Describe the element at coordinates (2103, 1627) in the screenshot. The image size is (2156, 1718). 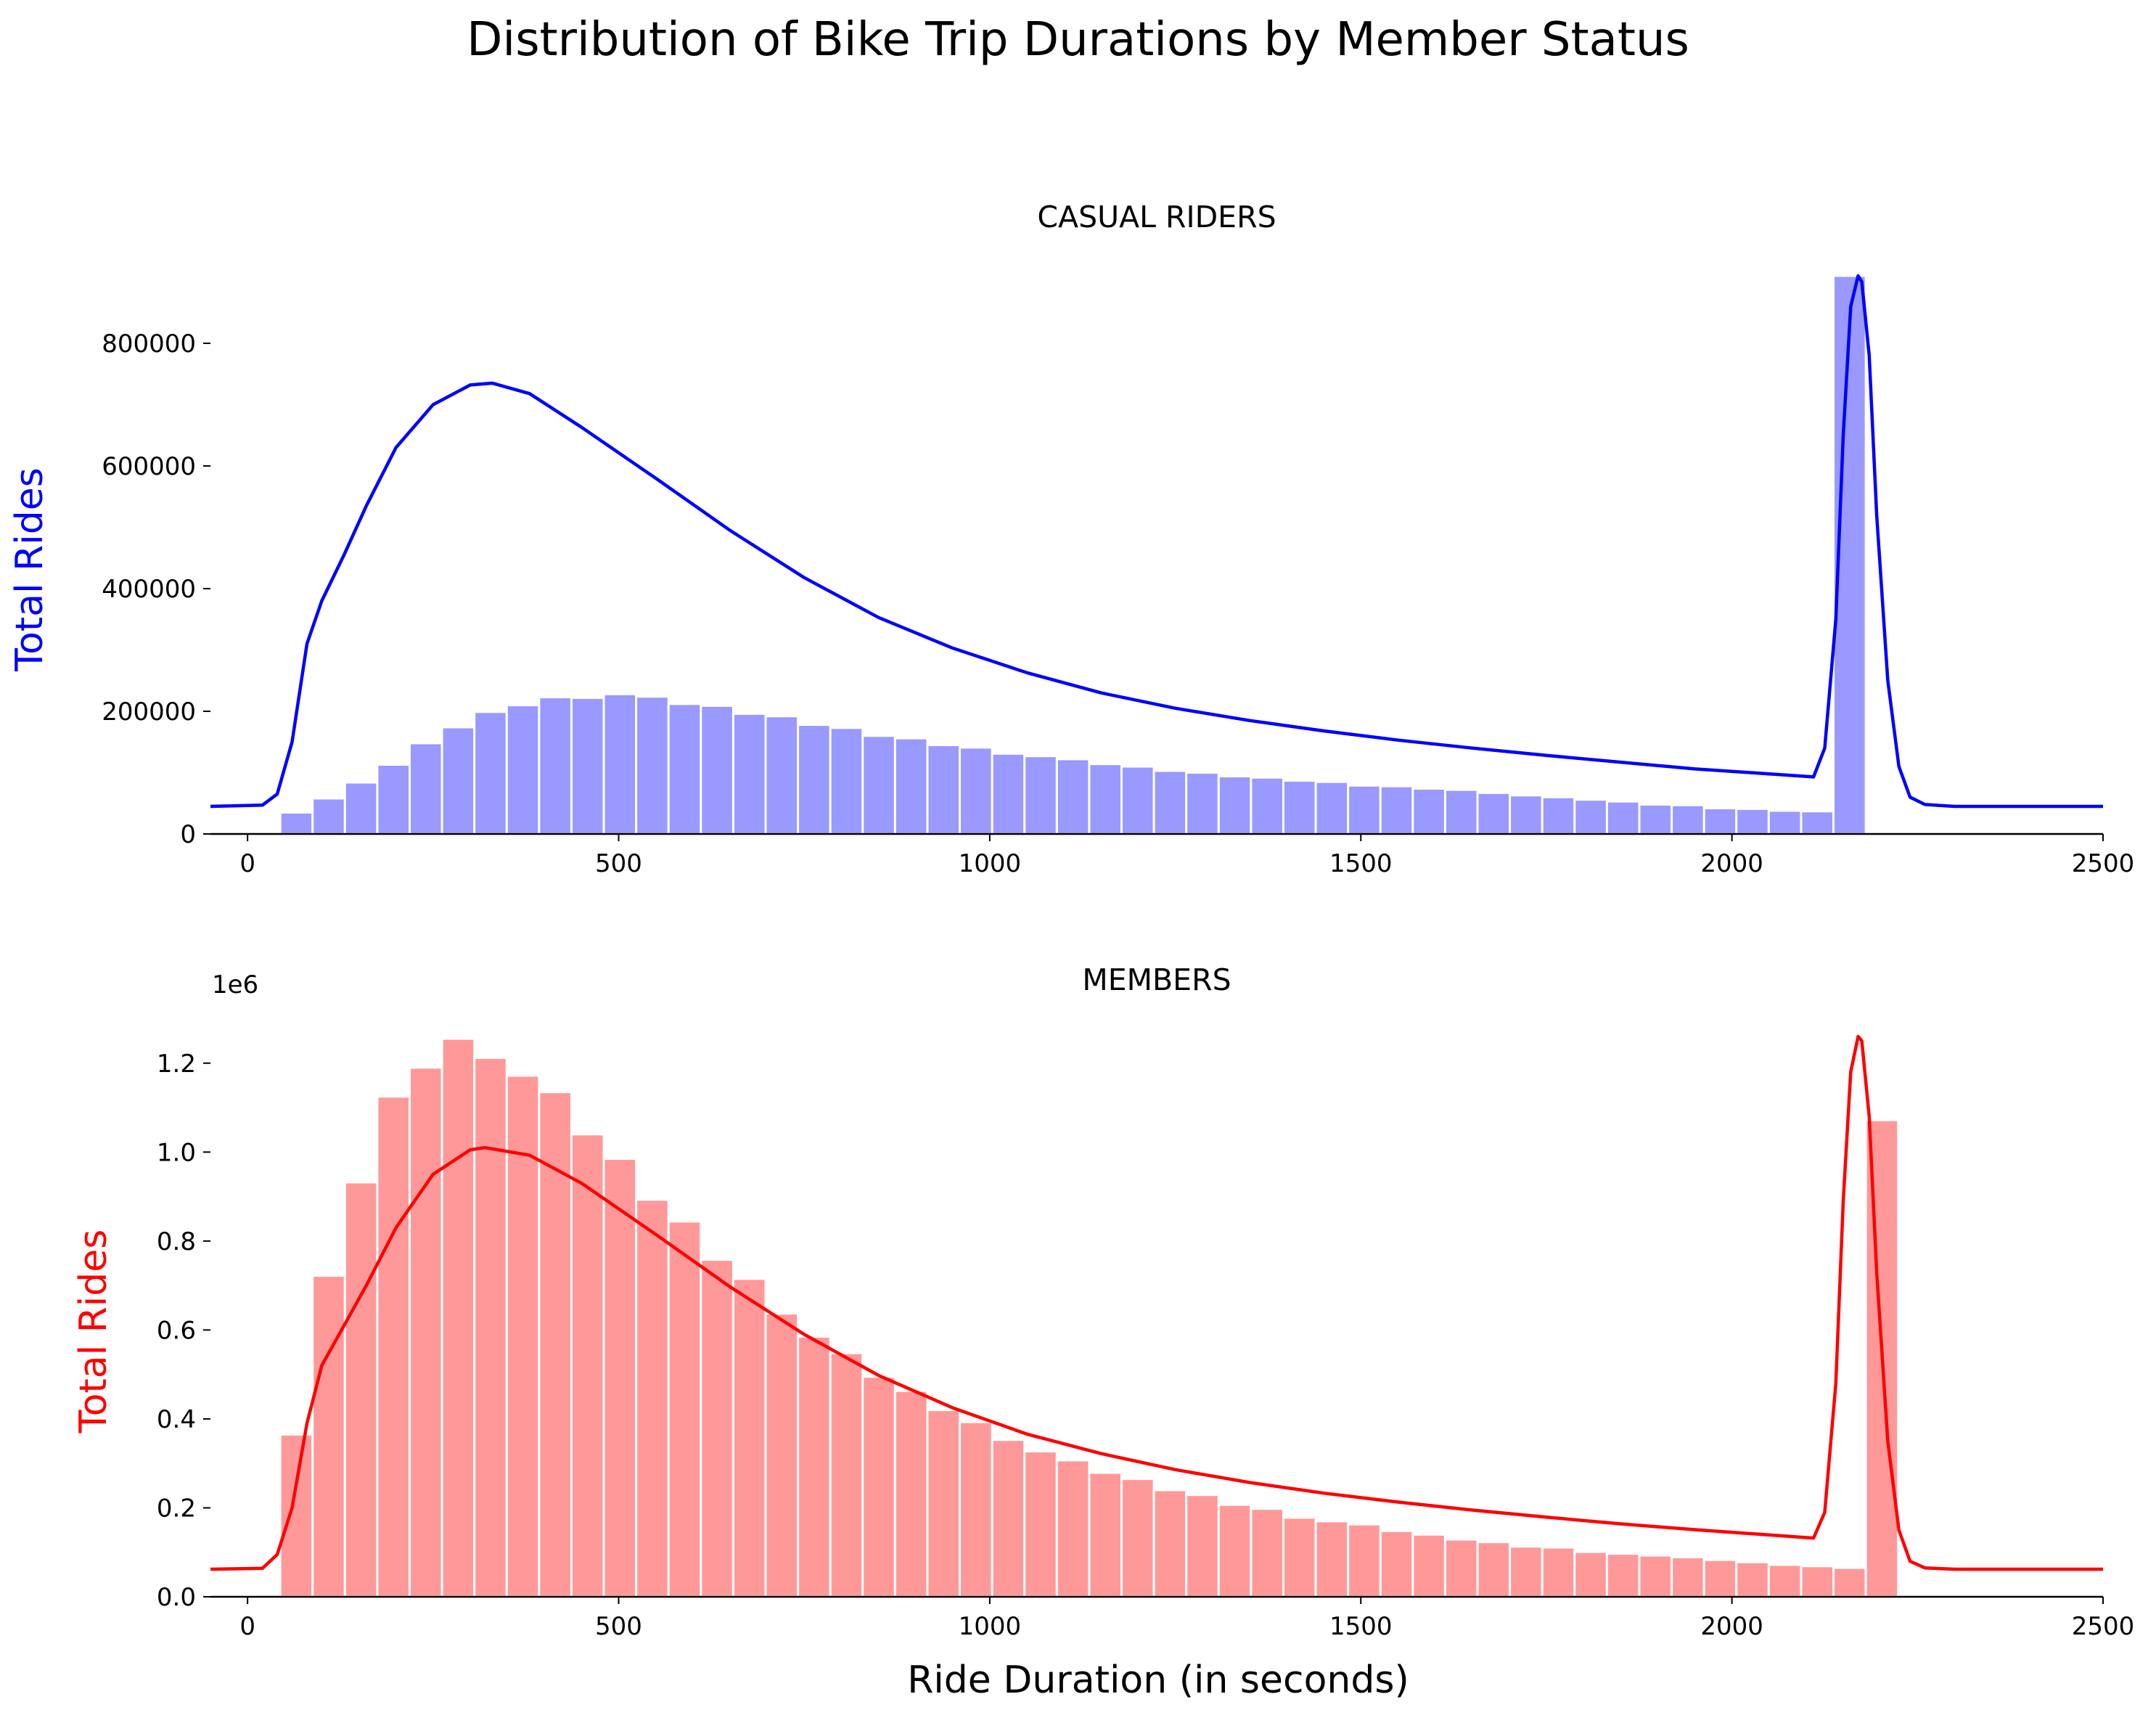
I see `members-x-tick-label: 2500` at that location.